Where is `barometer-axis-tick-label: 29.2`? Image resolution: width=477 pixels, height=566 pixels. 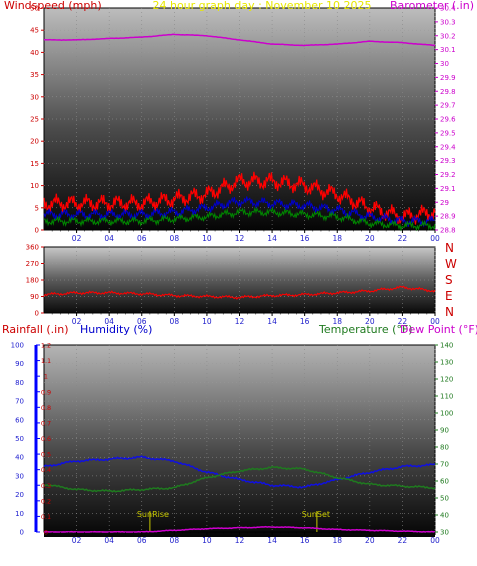
barometer-axis-tick-label: 29.2 is located at coordinates (448, 175).